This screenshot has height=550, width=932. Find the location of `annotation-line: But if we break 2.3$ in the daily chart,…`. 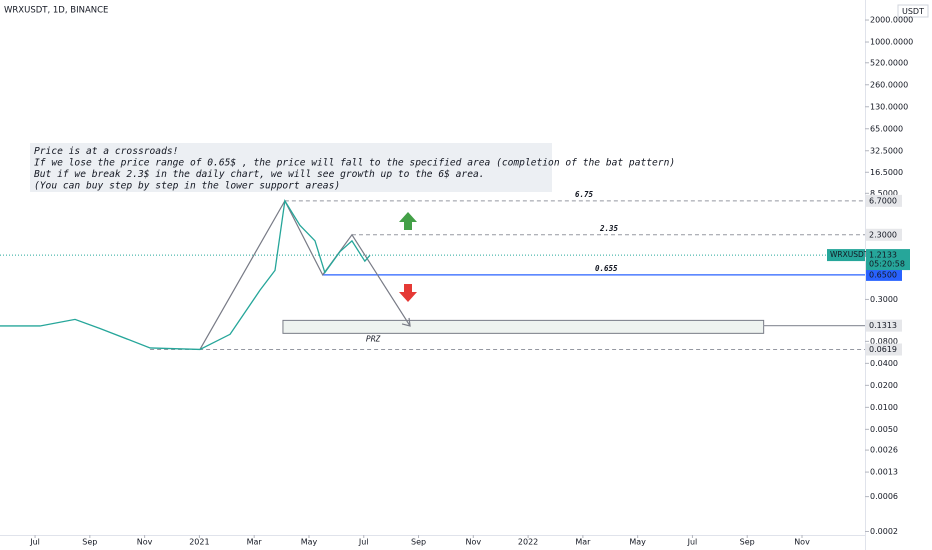

annotation-line: But if we break 2.3$ in the daily chart,… is located at coordinates (259, 174).